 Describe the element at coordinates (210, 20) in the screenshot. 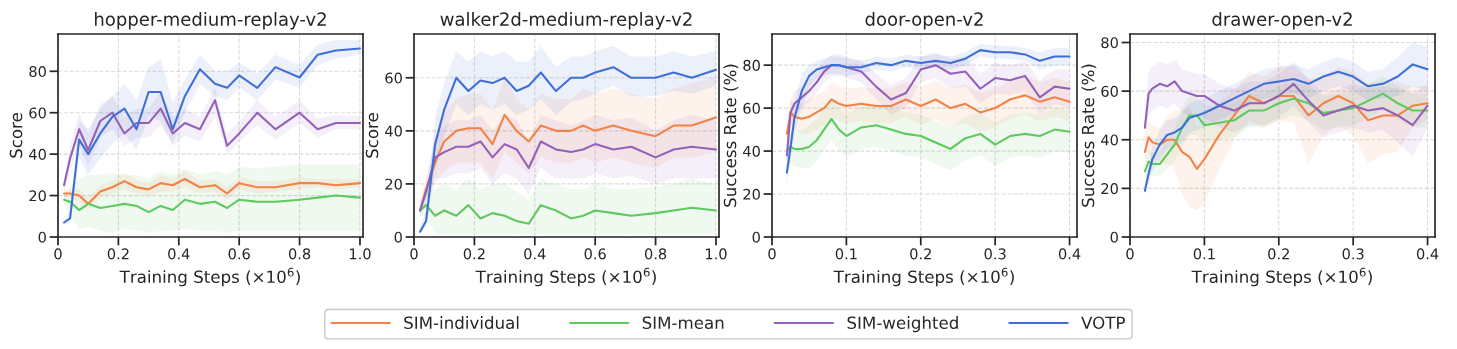

I see `chart-title: hopper-medium-replay-v2` at that location.